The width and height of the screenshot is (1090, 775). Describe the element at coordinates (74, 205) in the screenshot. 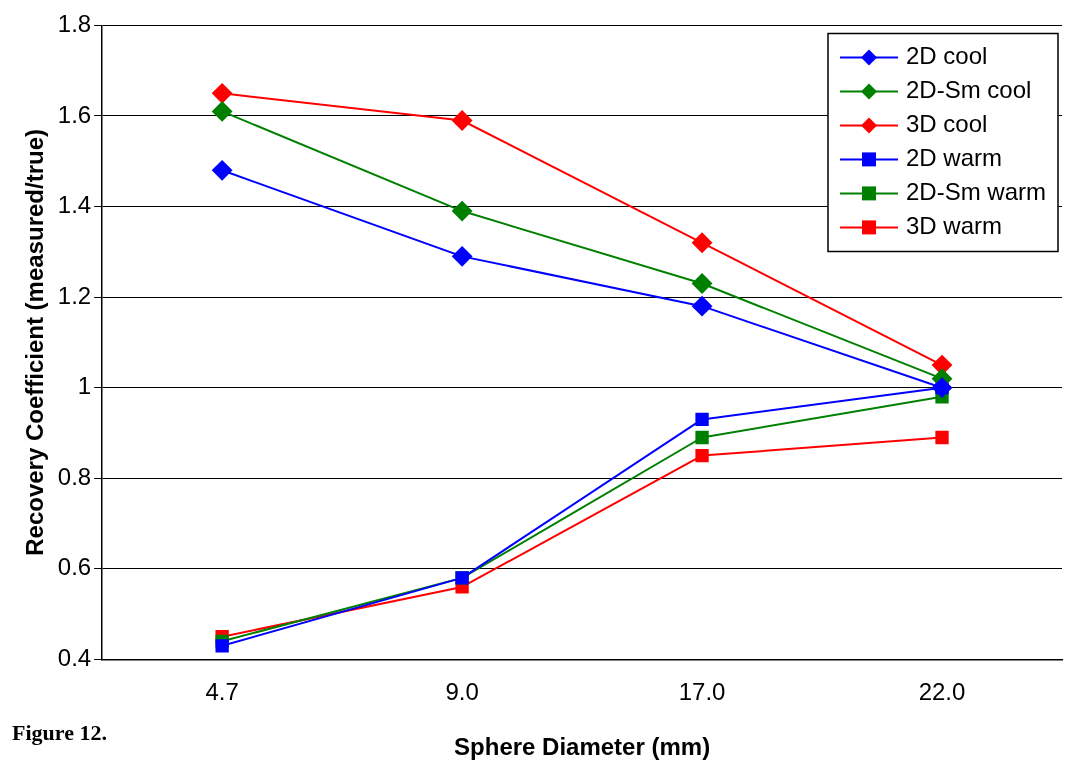

I see `y-tick-label: 1.4` at that location.